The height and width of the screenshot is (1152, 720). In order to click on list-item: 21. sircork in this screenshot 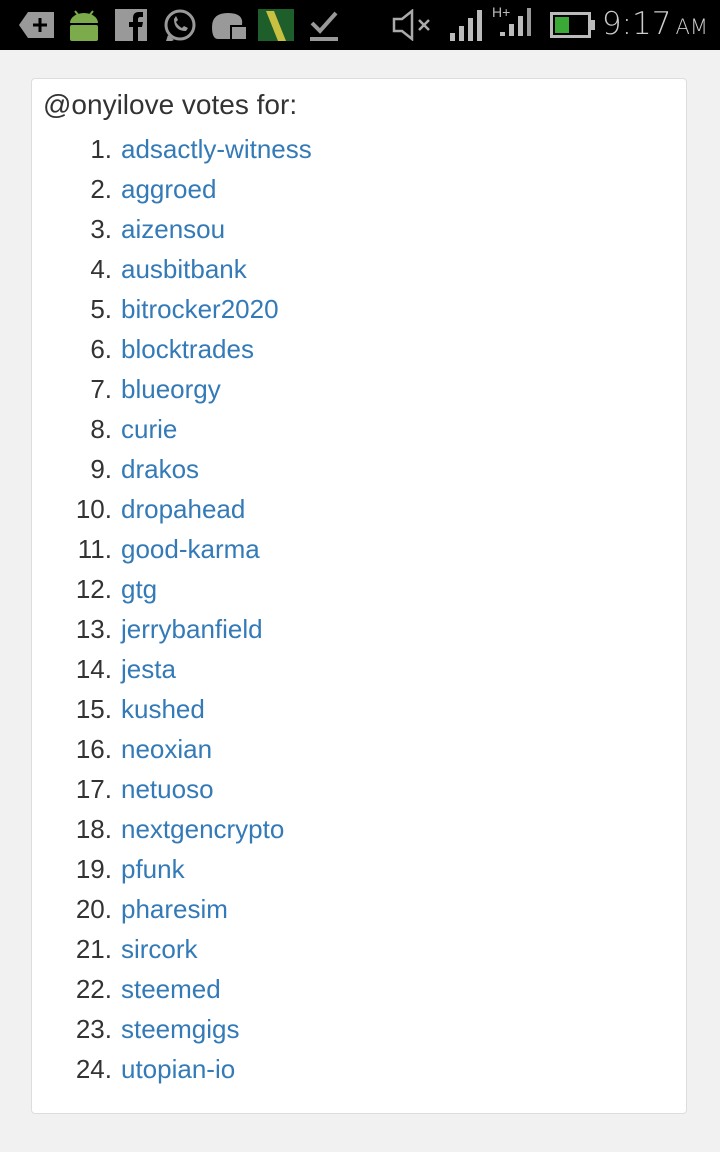, I will do `click(172, 949)`.